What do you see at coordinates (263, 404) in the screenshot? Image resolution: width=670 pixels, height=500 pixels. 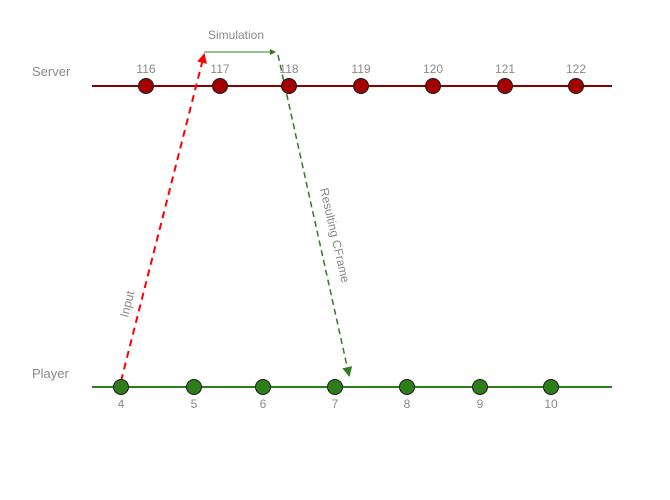 I see `player-tick-label-6: 6` at bounding box center [263, 404].